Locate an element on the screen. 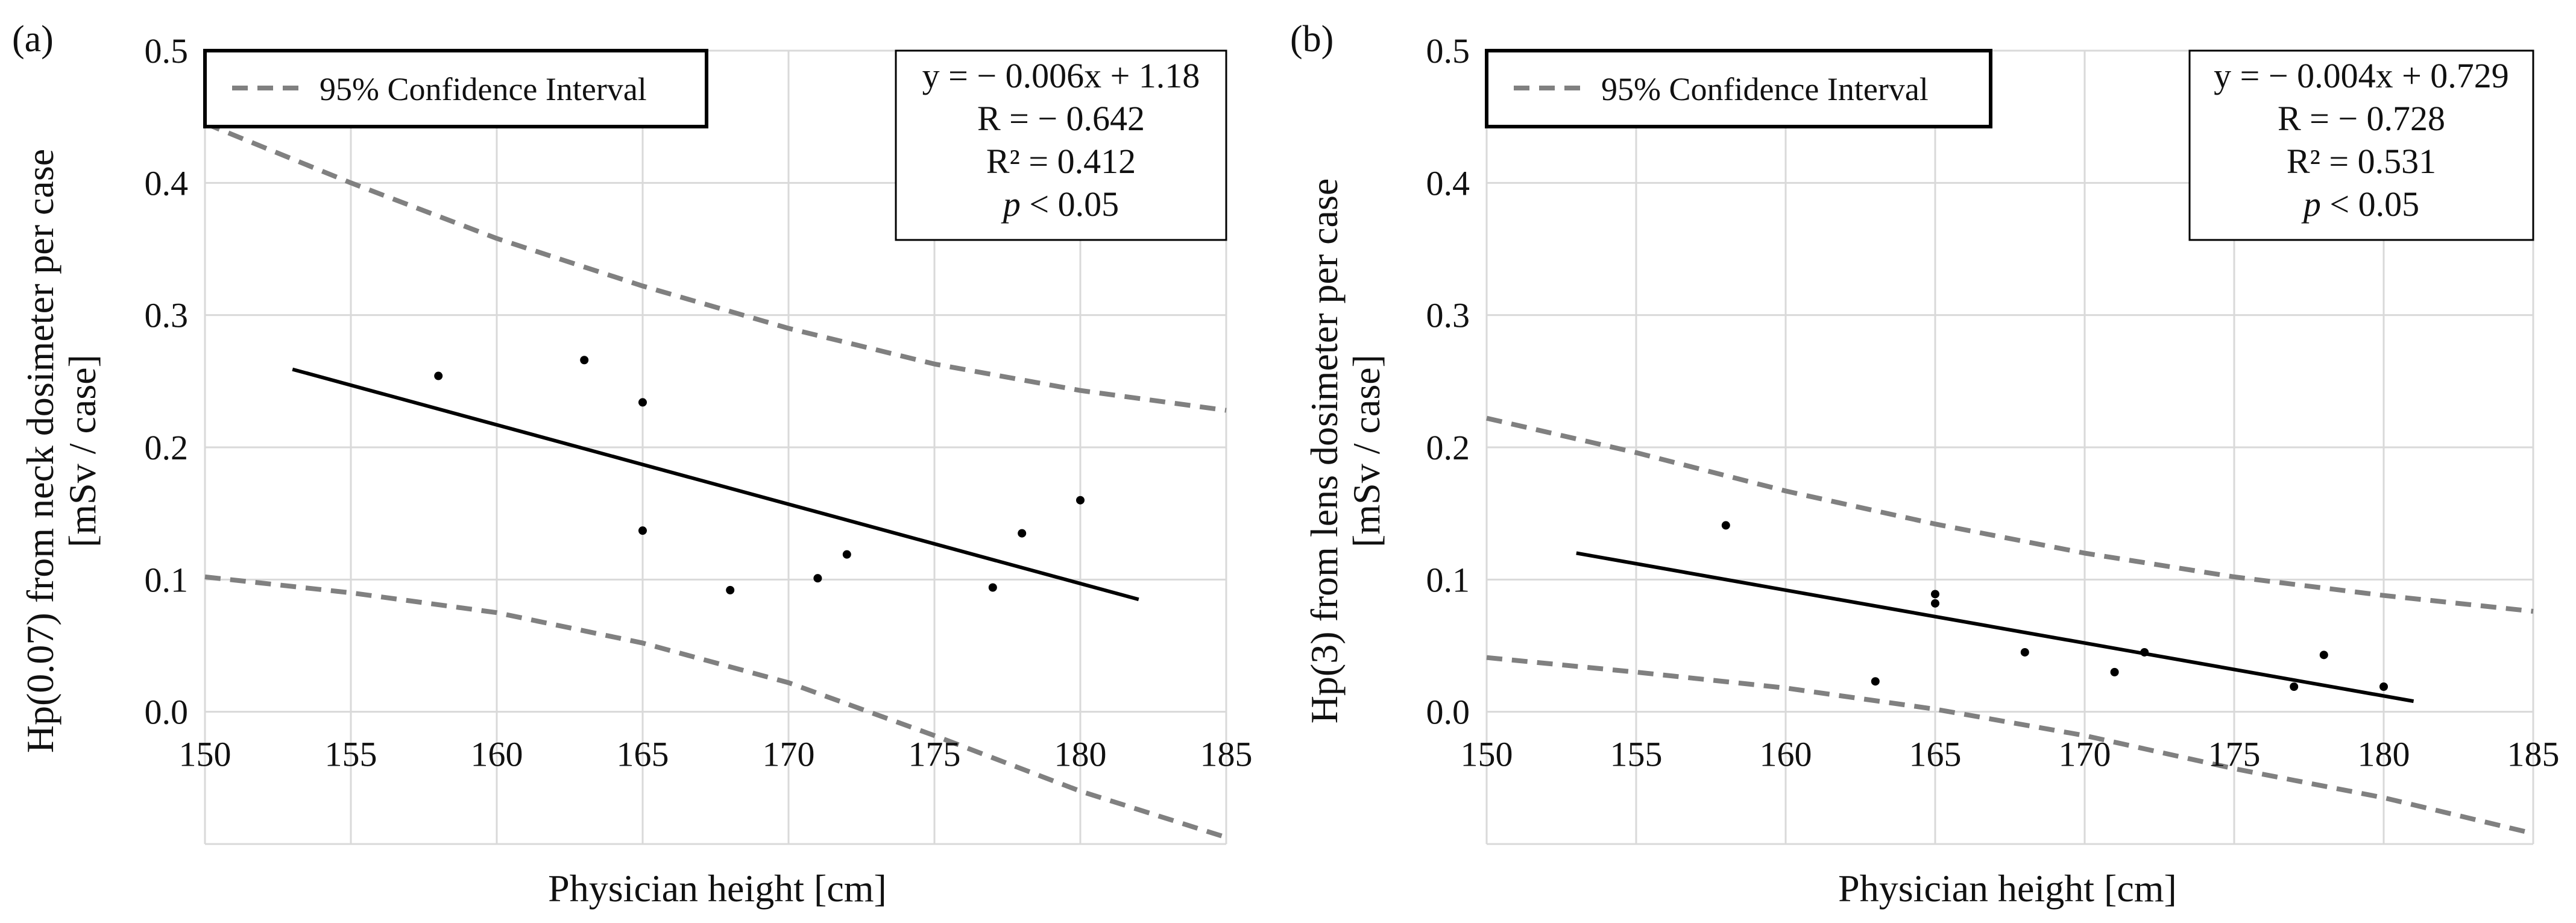 The image size is (2576, 923). panel-label: (b) is located at coordinates (1312, 39).